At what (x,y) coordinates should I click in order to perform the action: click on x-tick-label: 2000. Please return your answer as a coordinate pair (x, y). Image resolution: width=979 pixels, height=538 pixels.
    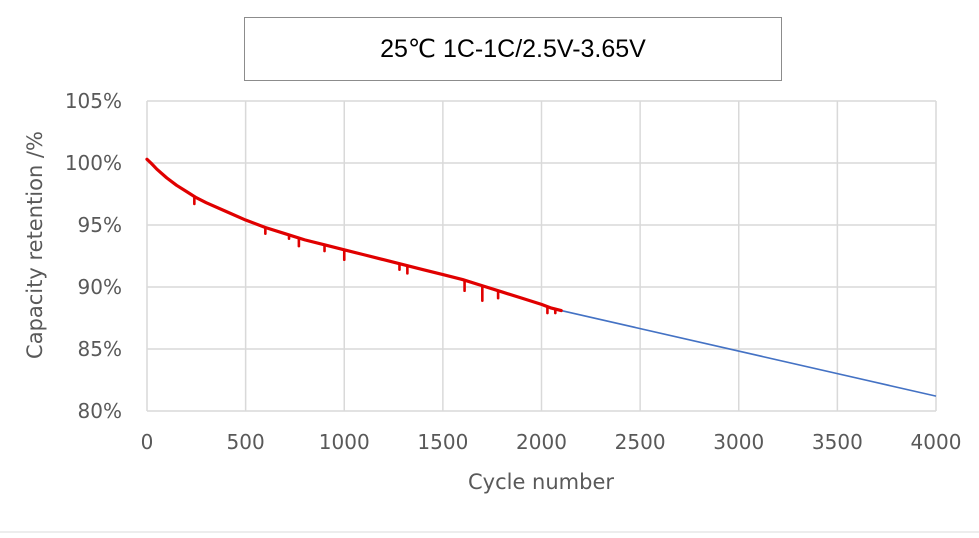
    Looking at the image, I should click on (541, 442).